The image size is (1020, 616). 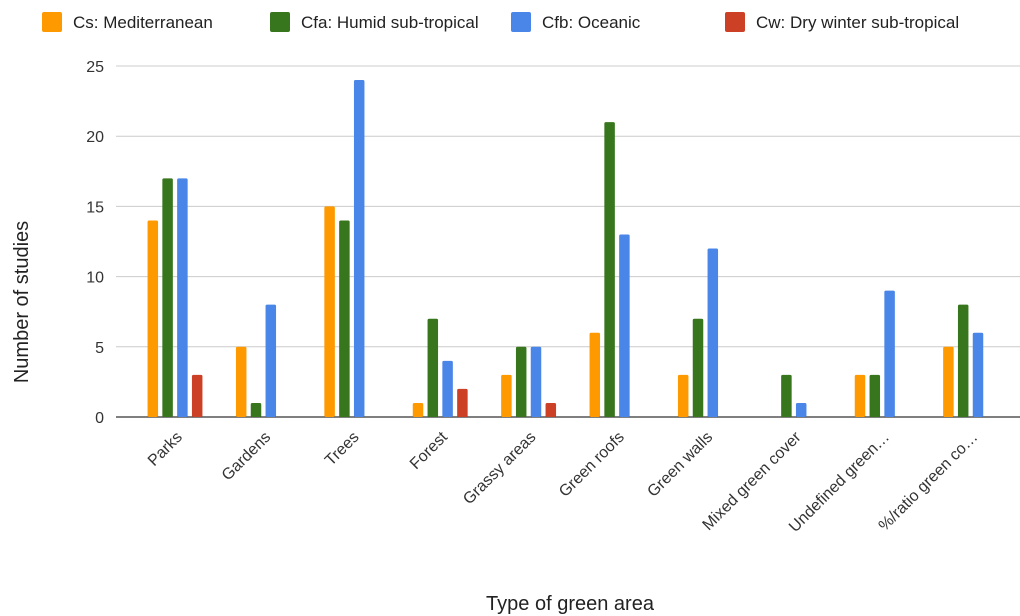 I want to click on bar-cfa-humid-sub-tropical-green-walls, so click(x=698, y=367).